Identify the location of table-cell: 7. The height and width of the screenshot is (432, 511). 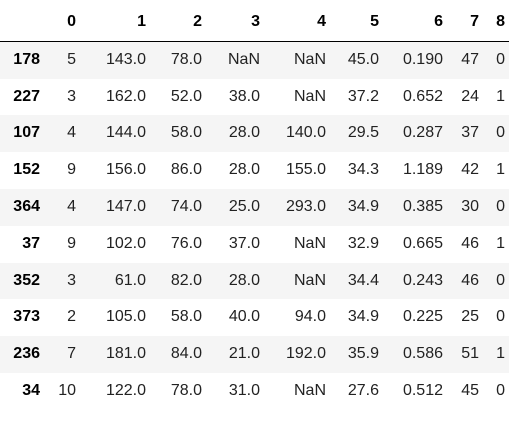
(71, 354).